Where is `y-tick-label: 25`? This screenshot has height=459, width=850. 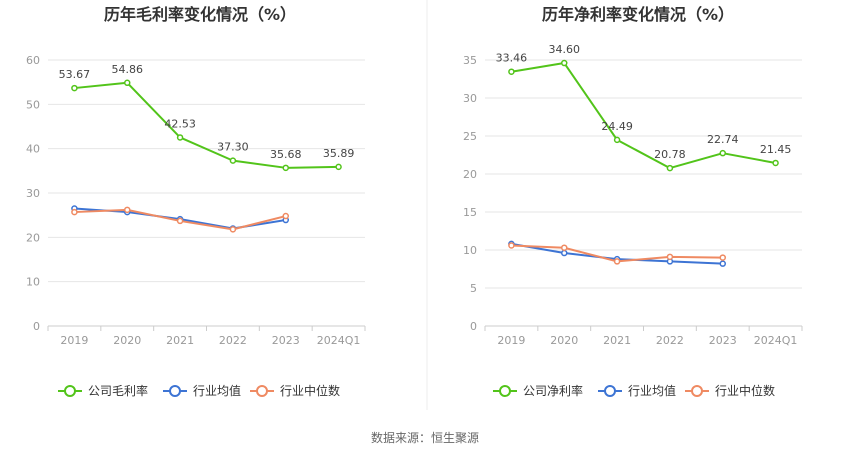 y-tick-label: 25 is located at coordinates (470, 136).